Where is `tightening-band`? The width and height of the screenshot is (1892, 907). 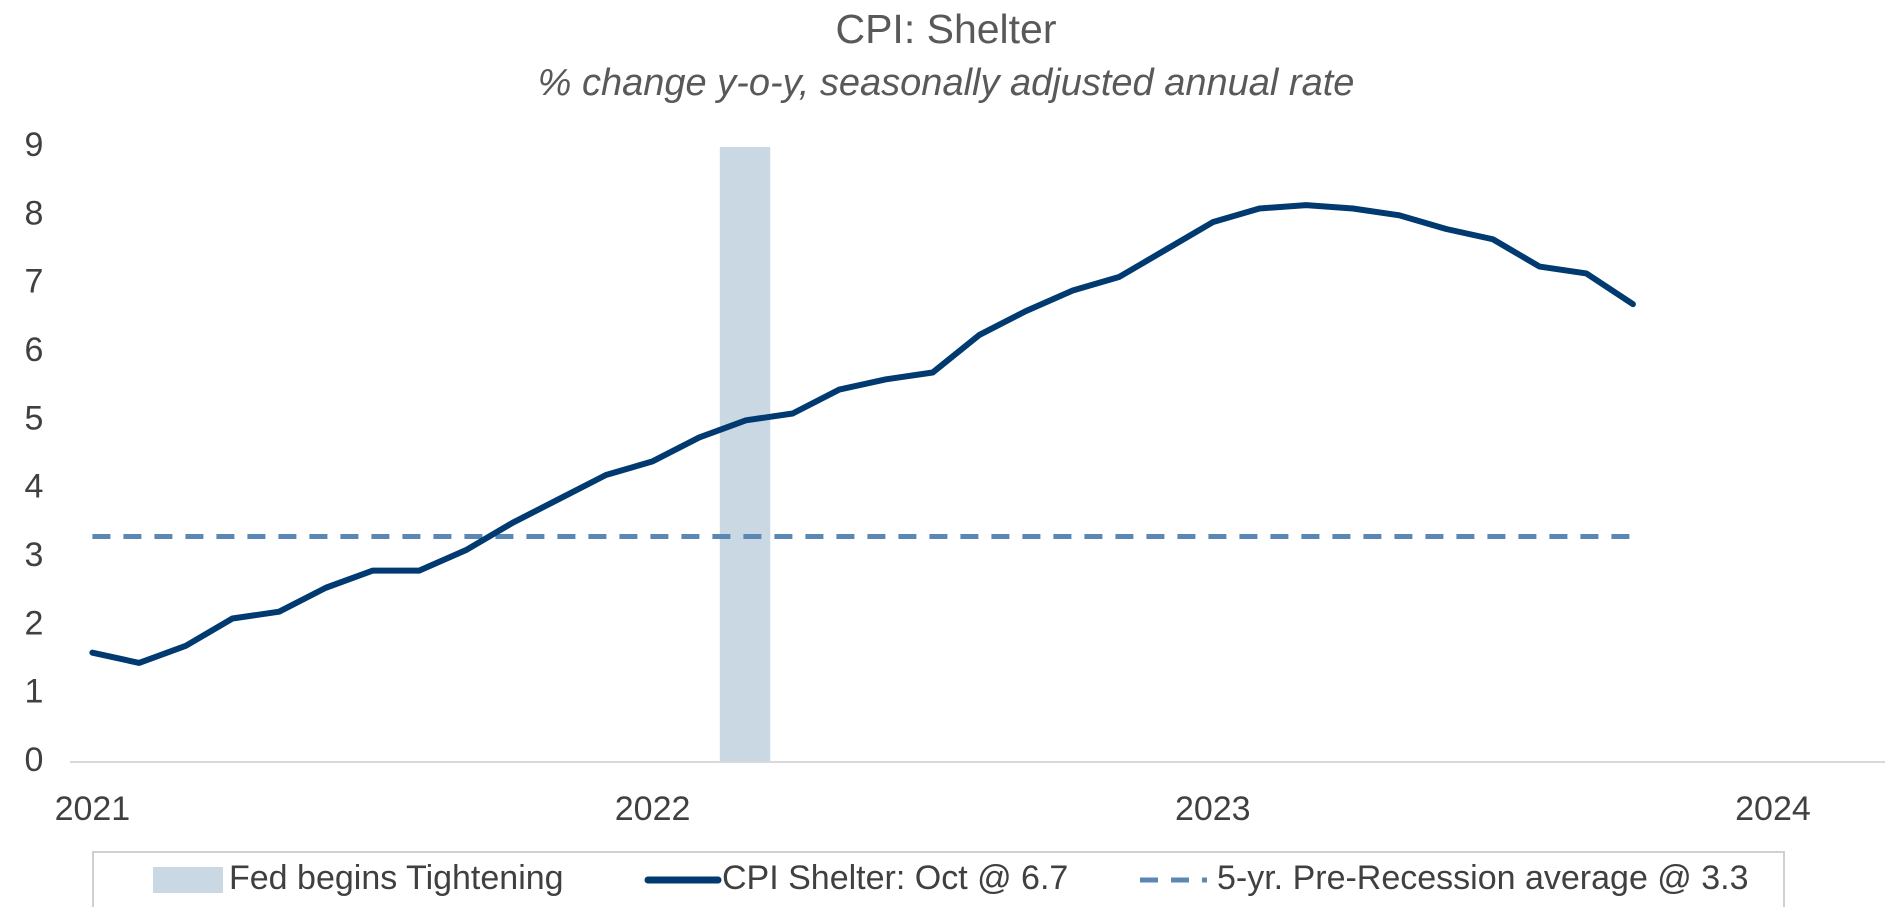
tightening-band is located at coordinates (745, 454).